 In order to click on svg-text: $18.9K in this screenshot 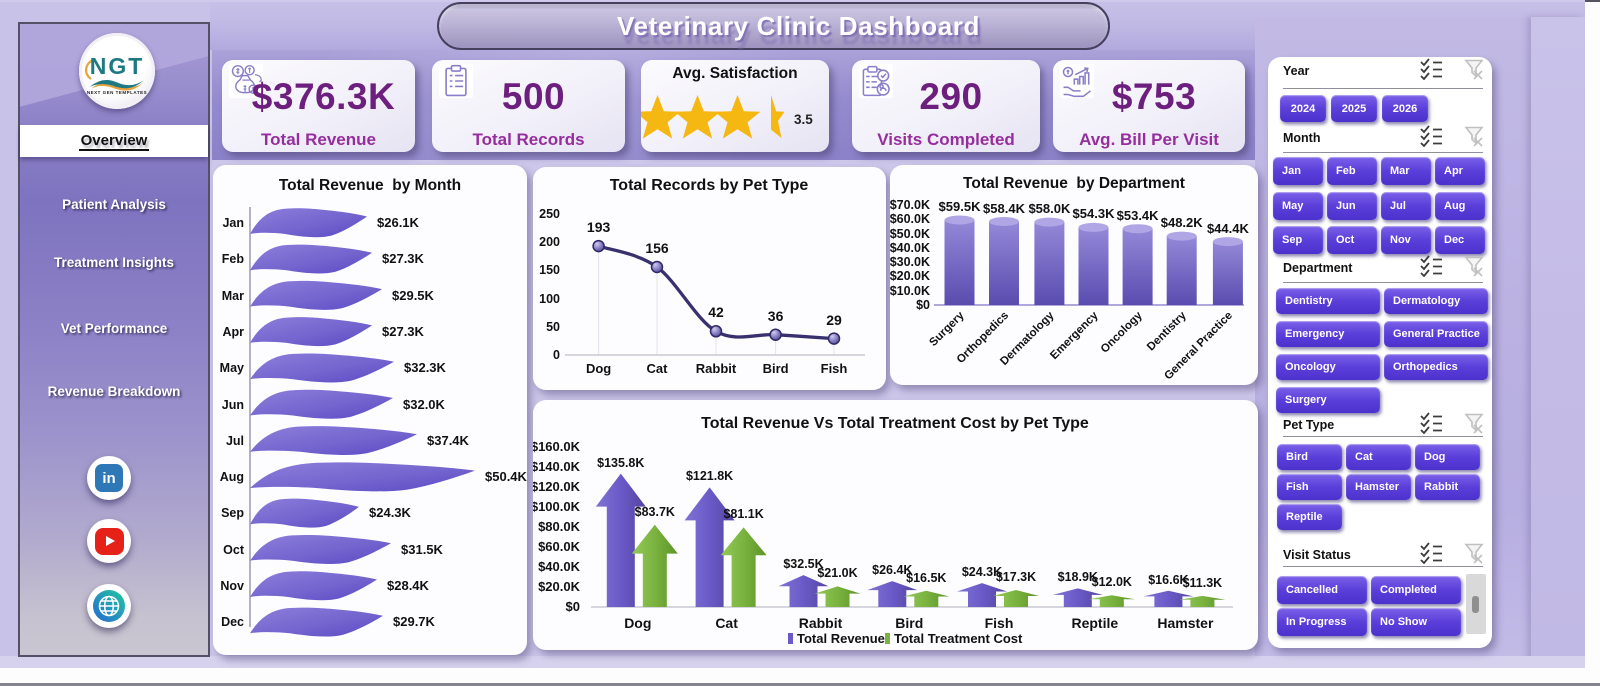, I will do `click(1078, 577)`.